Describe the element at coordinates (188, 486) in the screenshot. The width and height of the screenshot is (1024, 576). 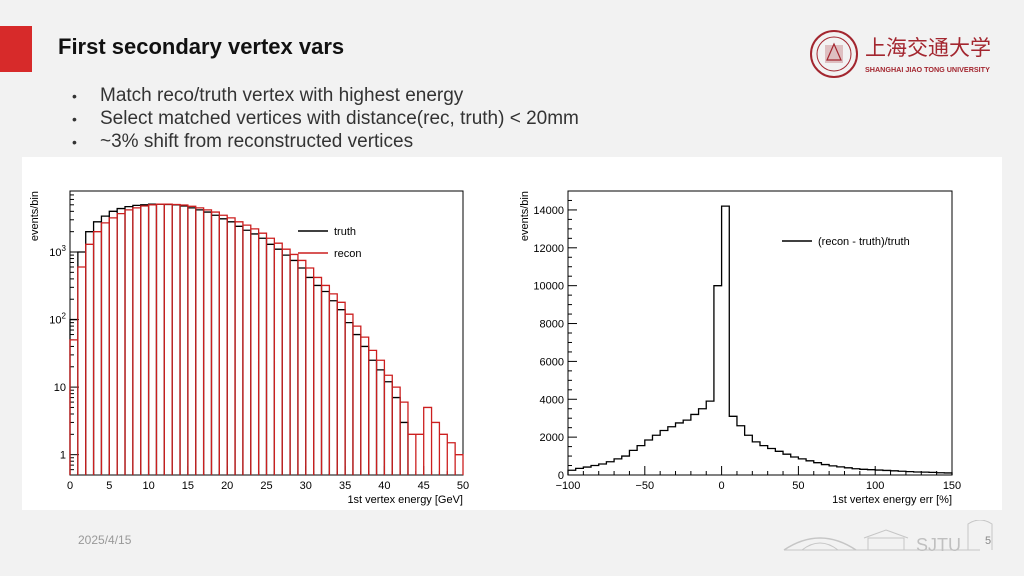
I see `x-tick-label: 15` at that location.